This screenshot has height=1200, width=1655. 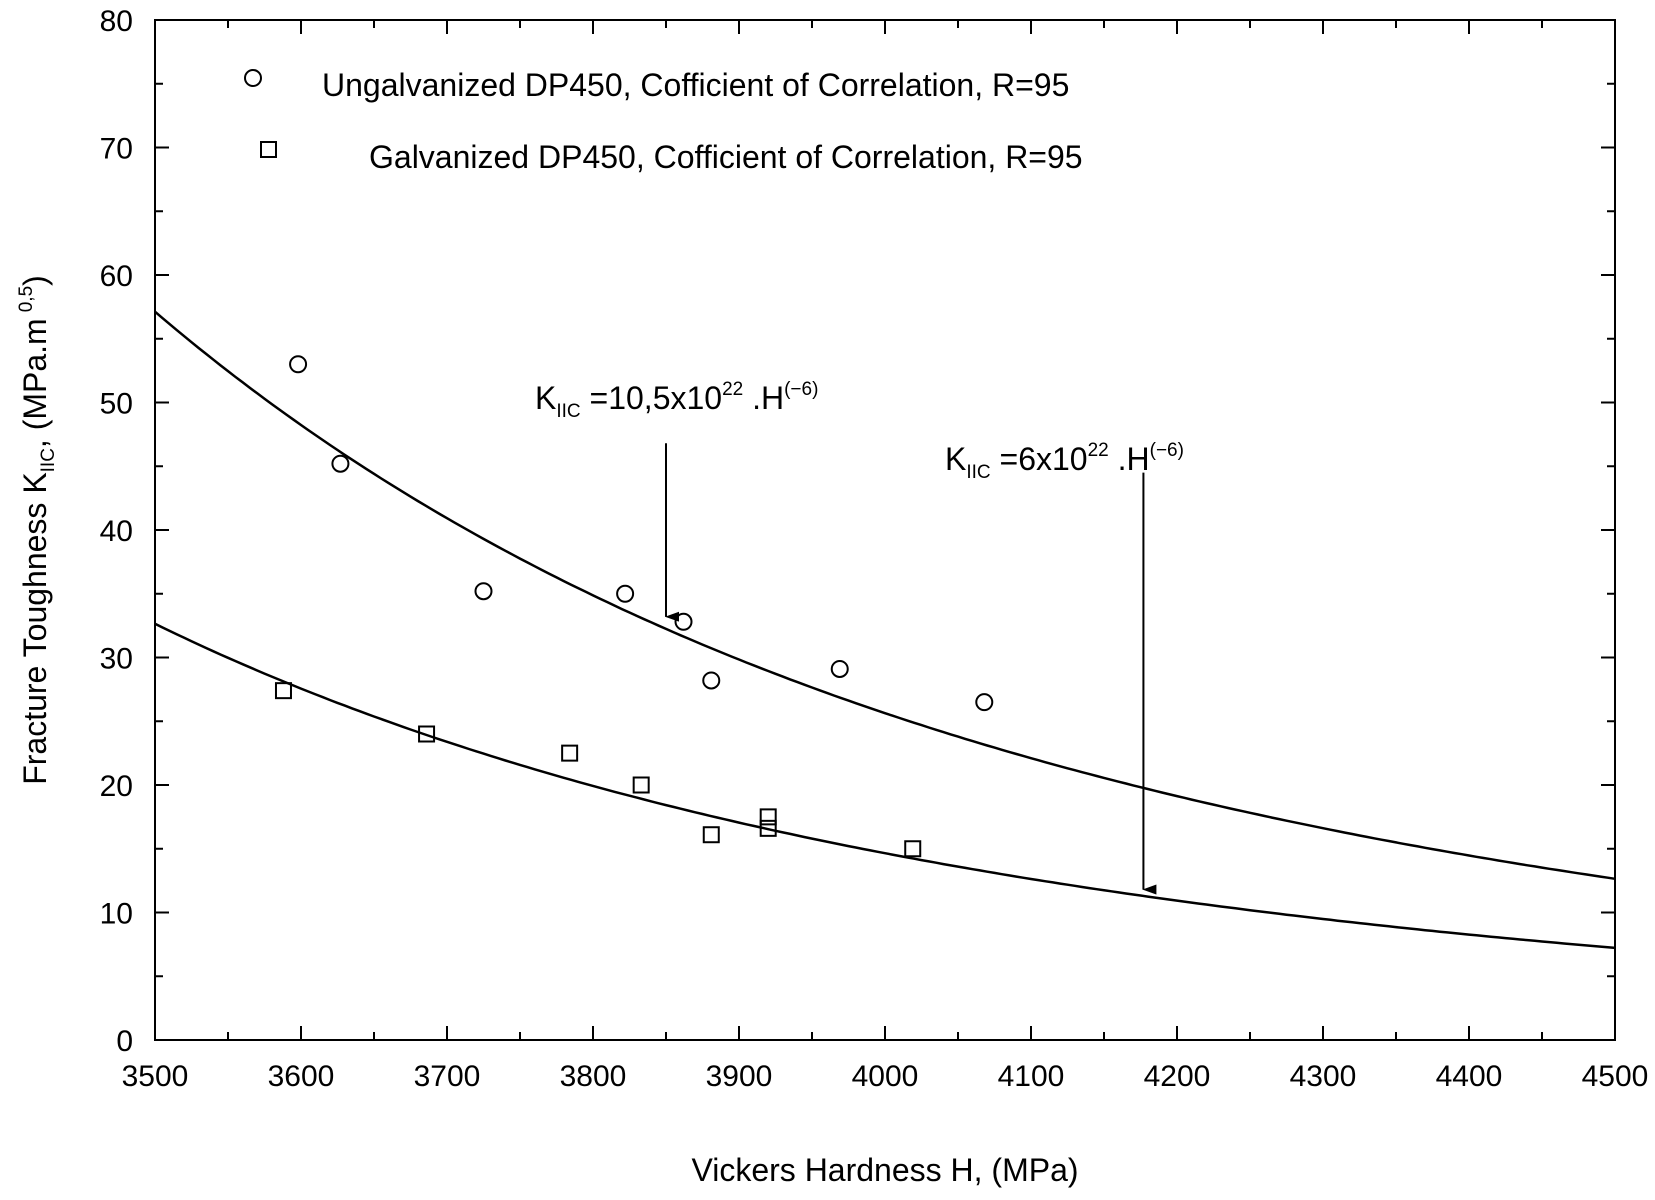 I want to click on equation-label-1: KIIC =6x1022 .H(−6), so click(x=1064, y=461).